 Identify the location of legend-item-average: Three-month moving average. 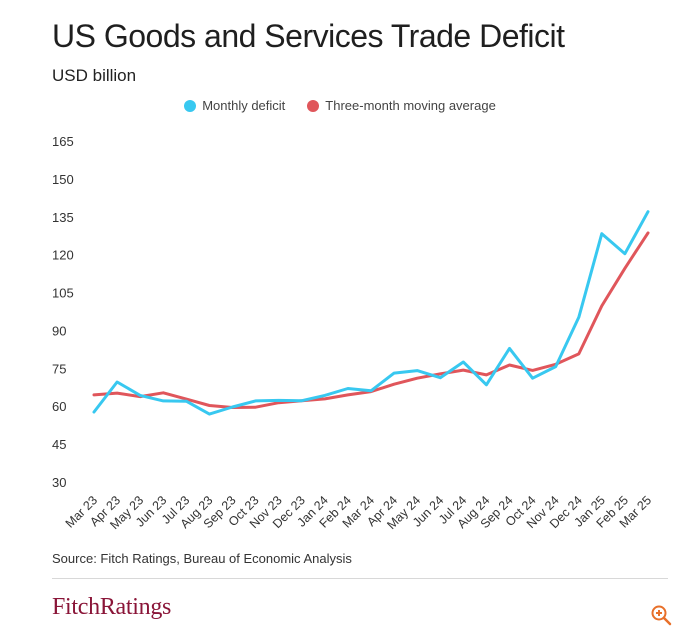
(401, 105).